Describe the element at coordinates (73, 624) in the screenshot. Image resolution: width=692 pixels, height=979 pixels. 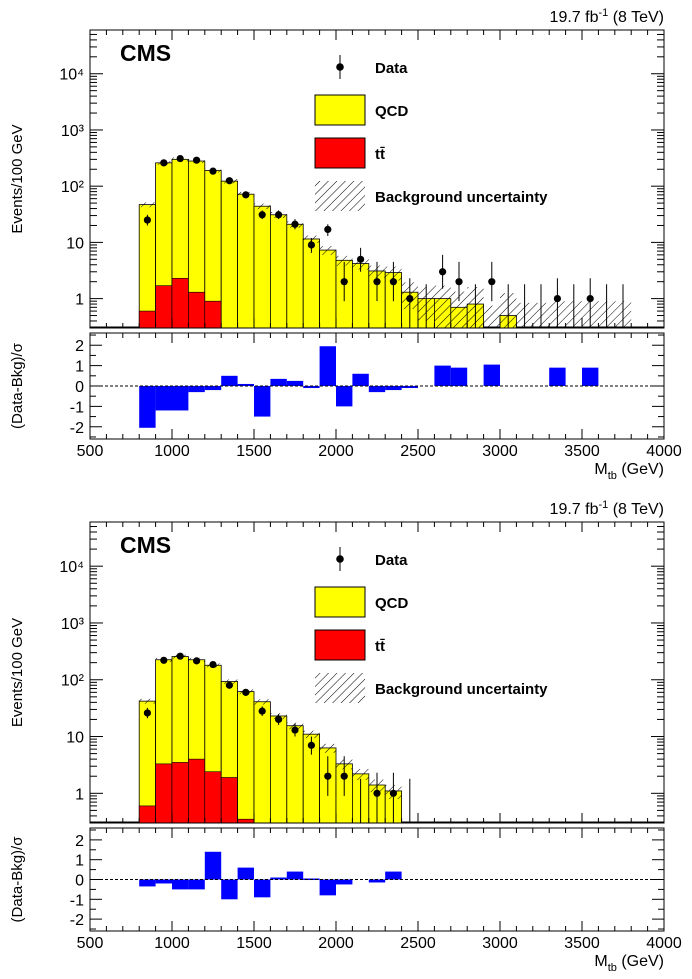
I see `y-tick-label: 10³` at that location.